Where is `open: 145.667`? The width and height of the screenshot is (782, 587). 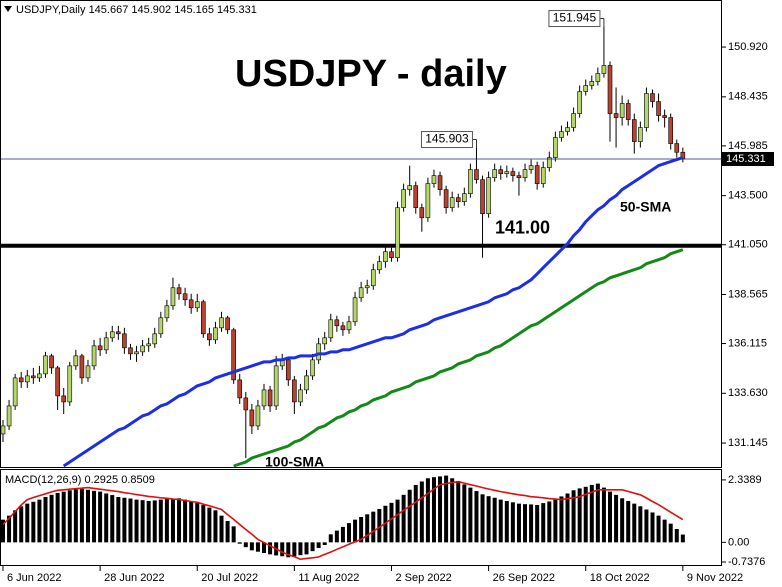 open: 145.667 is located at coordinates (109, 10).